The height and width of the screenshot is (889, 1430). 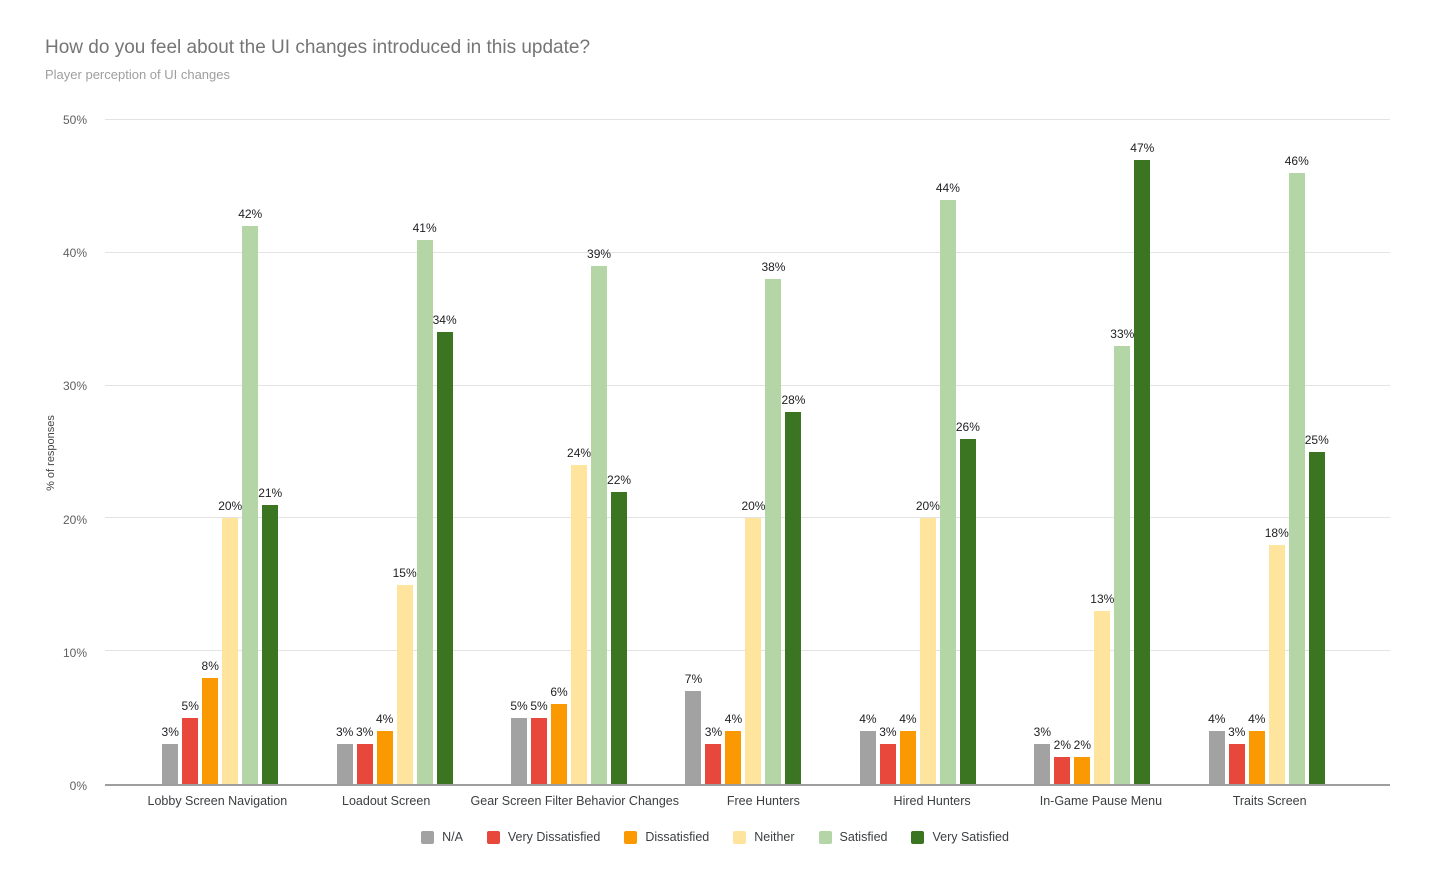 I want to click on bar-very-satisfied-loadout-screen: 34%, so click(x=445, y=548).